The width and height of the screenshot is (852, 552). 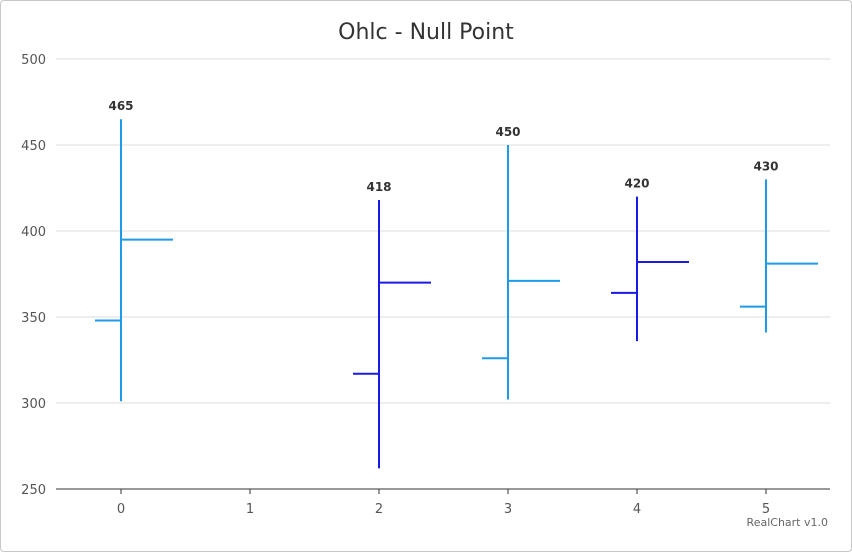 I want to click on y-tick-label: 500, so click(x=33, y=60).